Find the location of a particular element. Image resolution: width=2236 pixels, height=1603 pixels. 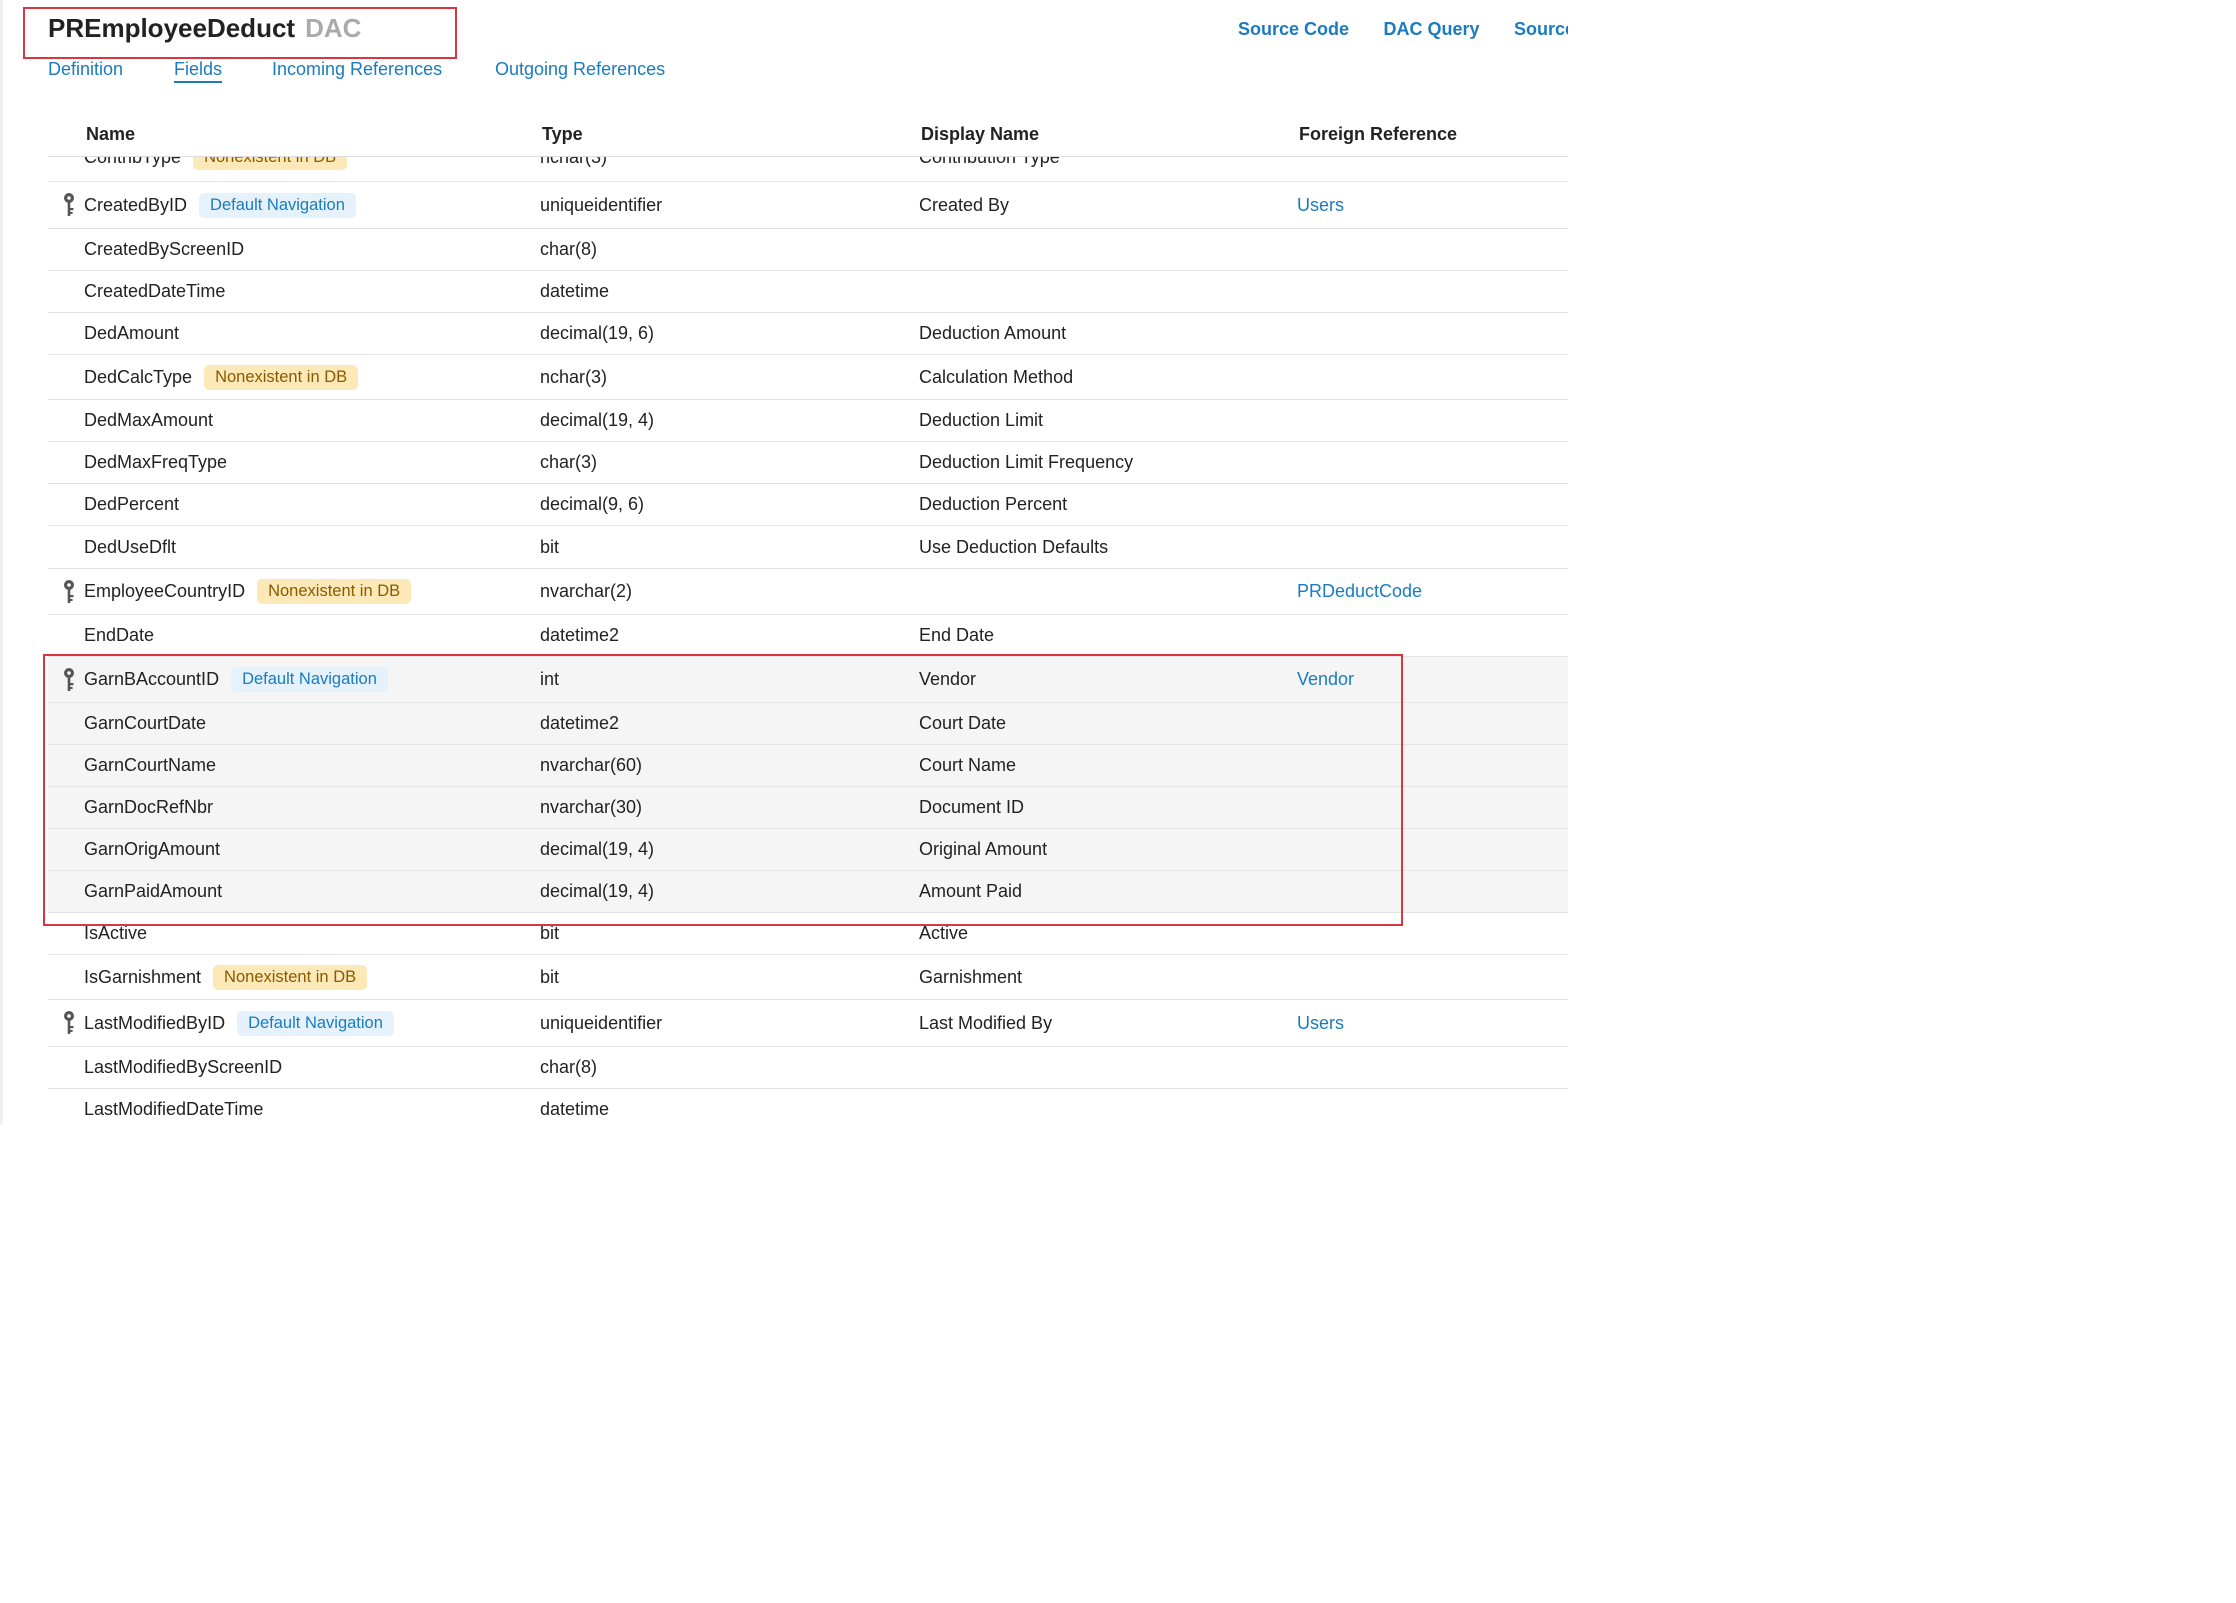

field-name-cell: IsGarnishment Nonexistent in DB is located at coordinates (226, 977).